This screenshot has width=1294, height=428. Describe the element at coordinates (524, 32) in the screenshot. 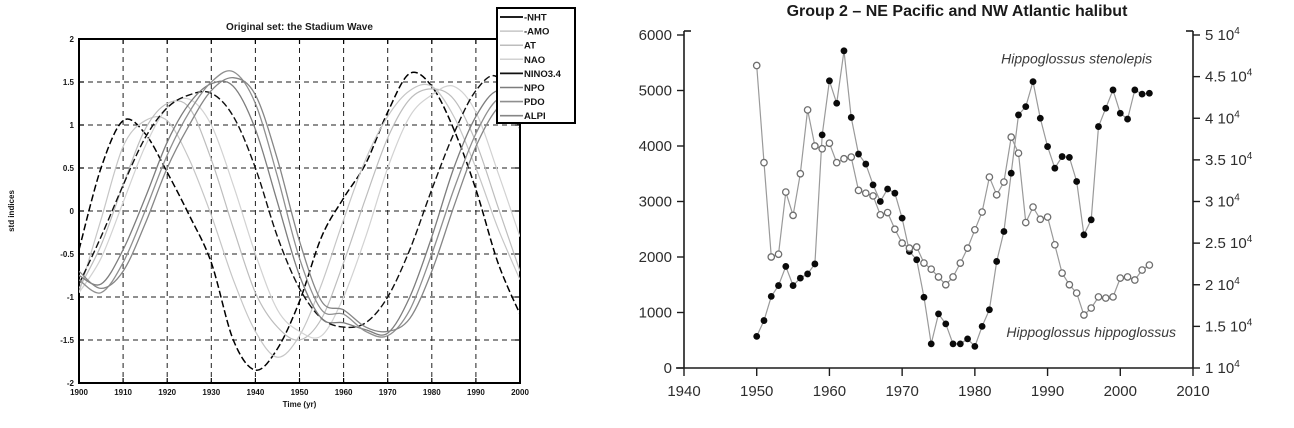

I see `legend-item-AMO: -AMO` at that location.